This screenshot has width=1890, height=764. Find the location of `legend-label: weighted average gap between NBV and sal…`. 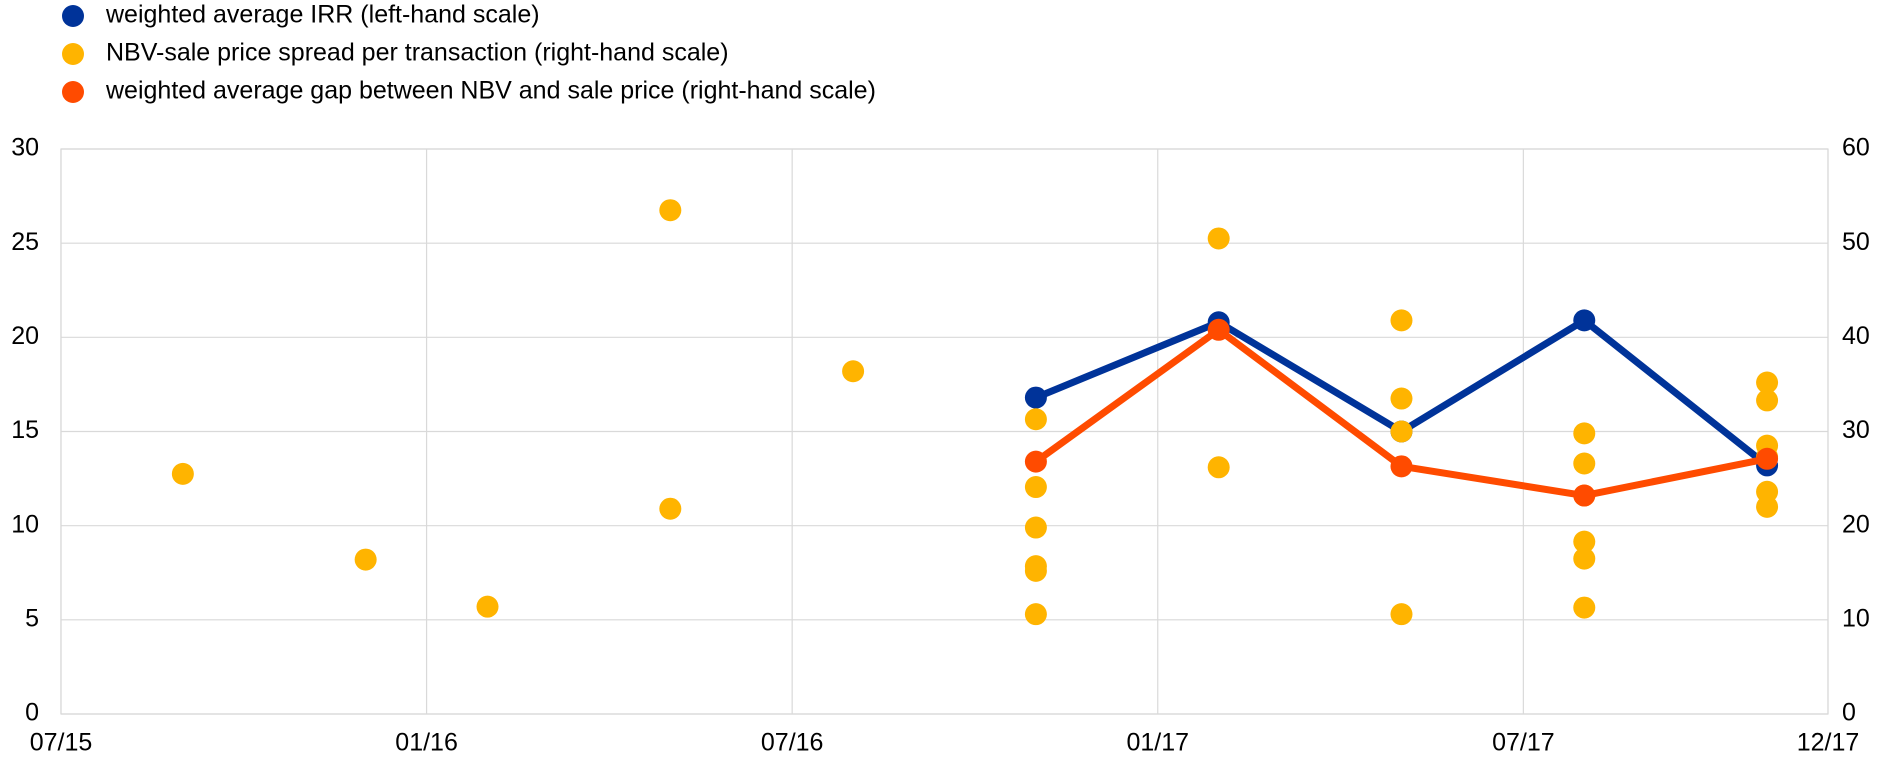

legend-label: weighted average gap between NBV and sal… is located at coordinates (490, 91).